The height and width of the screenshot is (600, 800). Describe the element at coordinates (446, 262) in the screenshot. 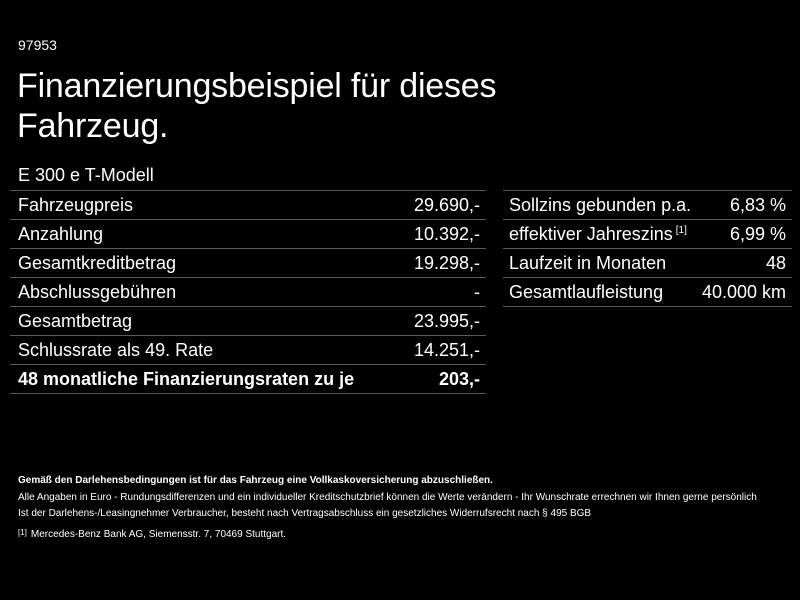

I see `row-value: 19.298,-` at that location.